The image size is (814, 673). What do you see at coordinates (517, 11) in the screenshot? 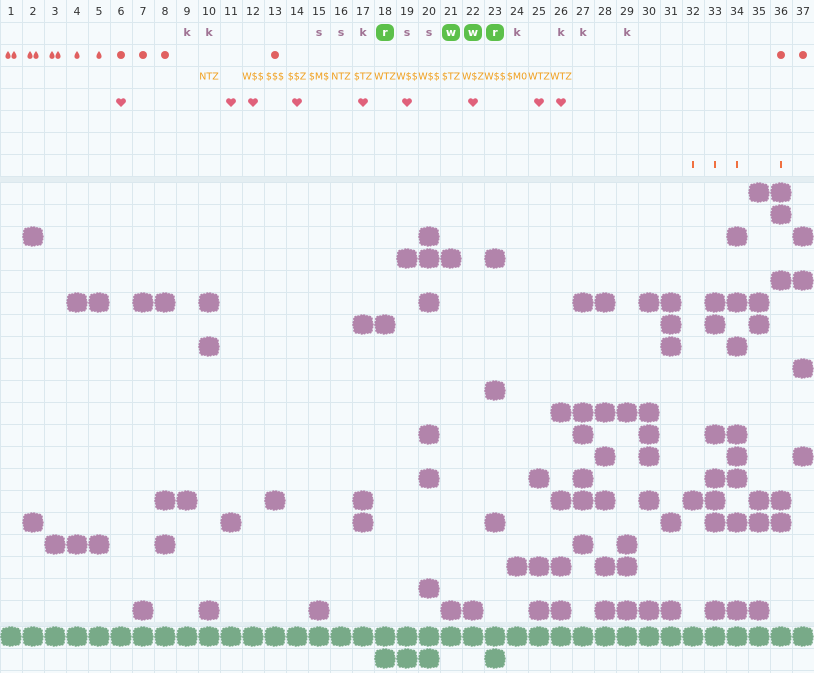
I see `column-number: 24` at bounding box center [517, 11].